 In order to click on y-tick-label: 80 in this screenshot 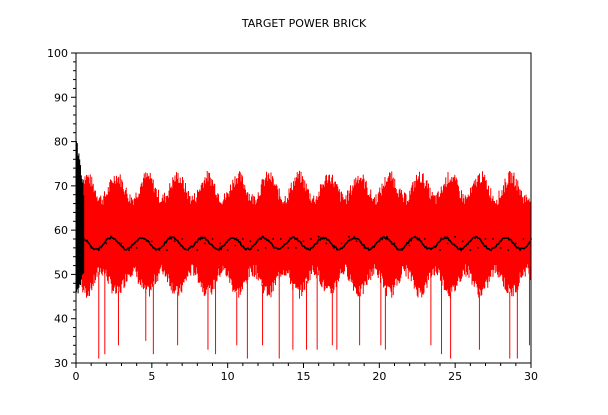, I will do `click(61, 142)`.